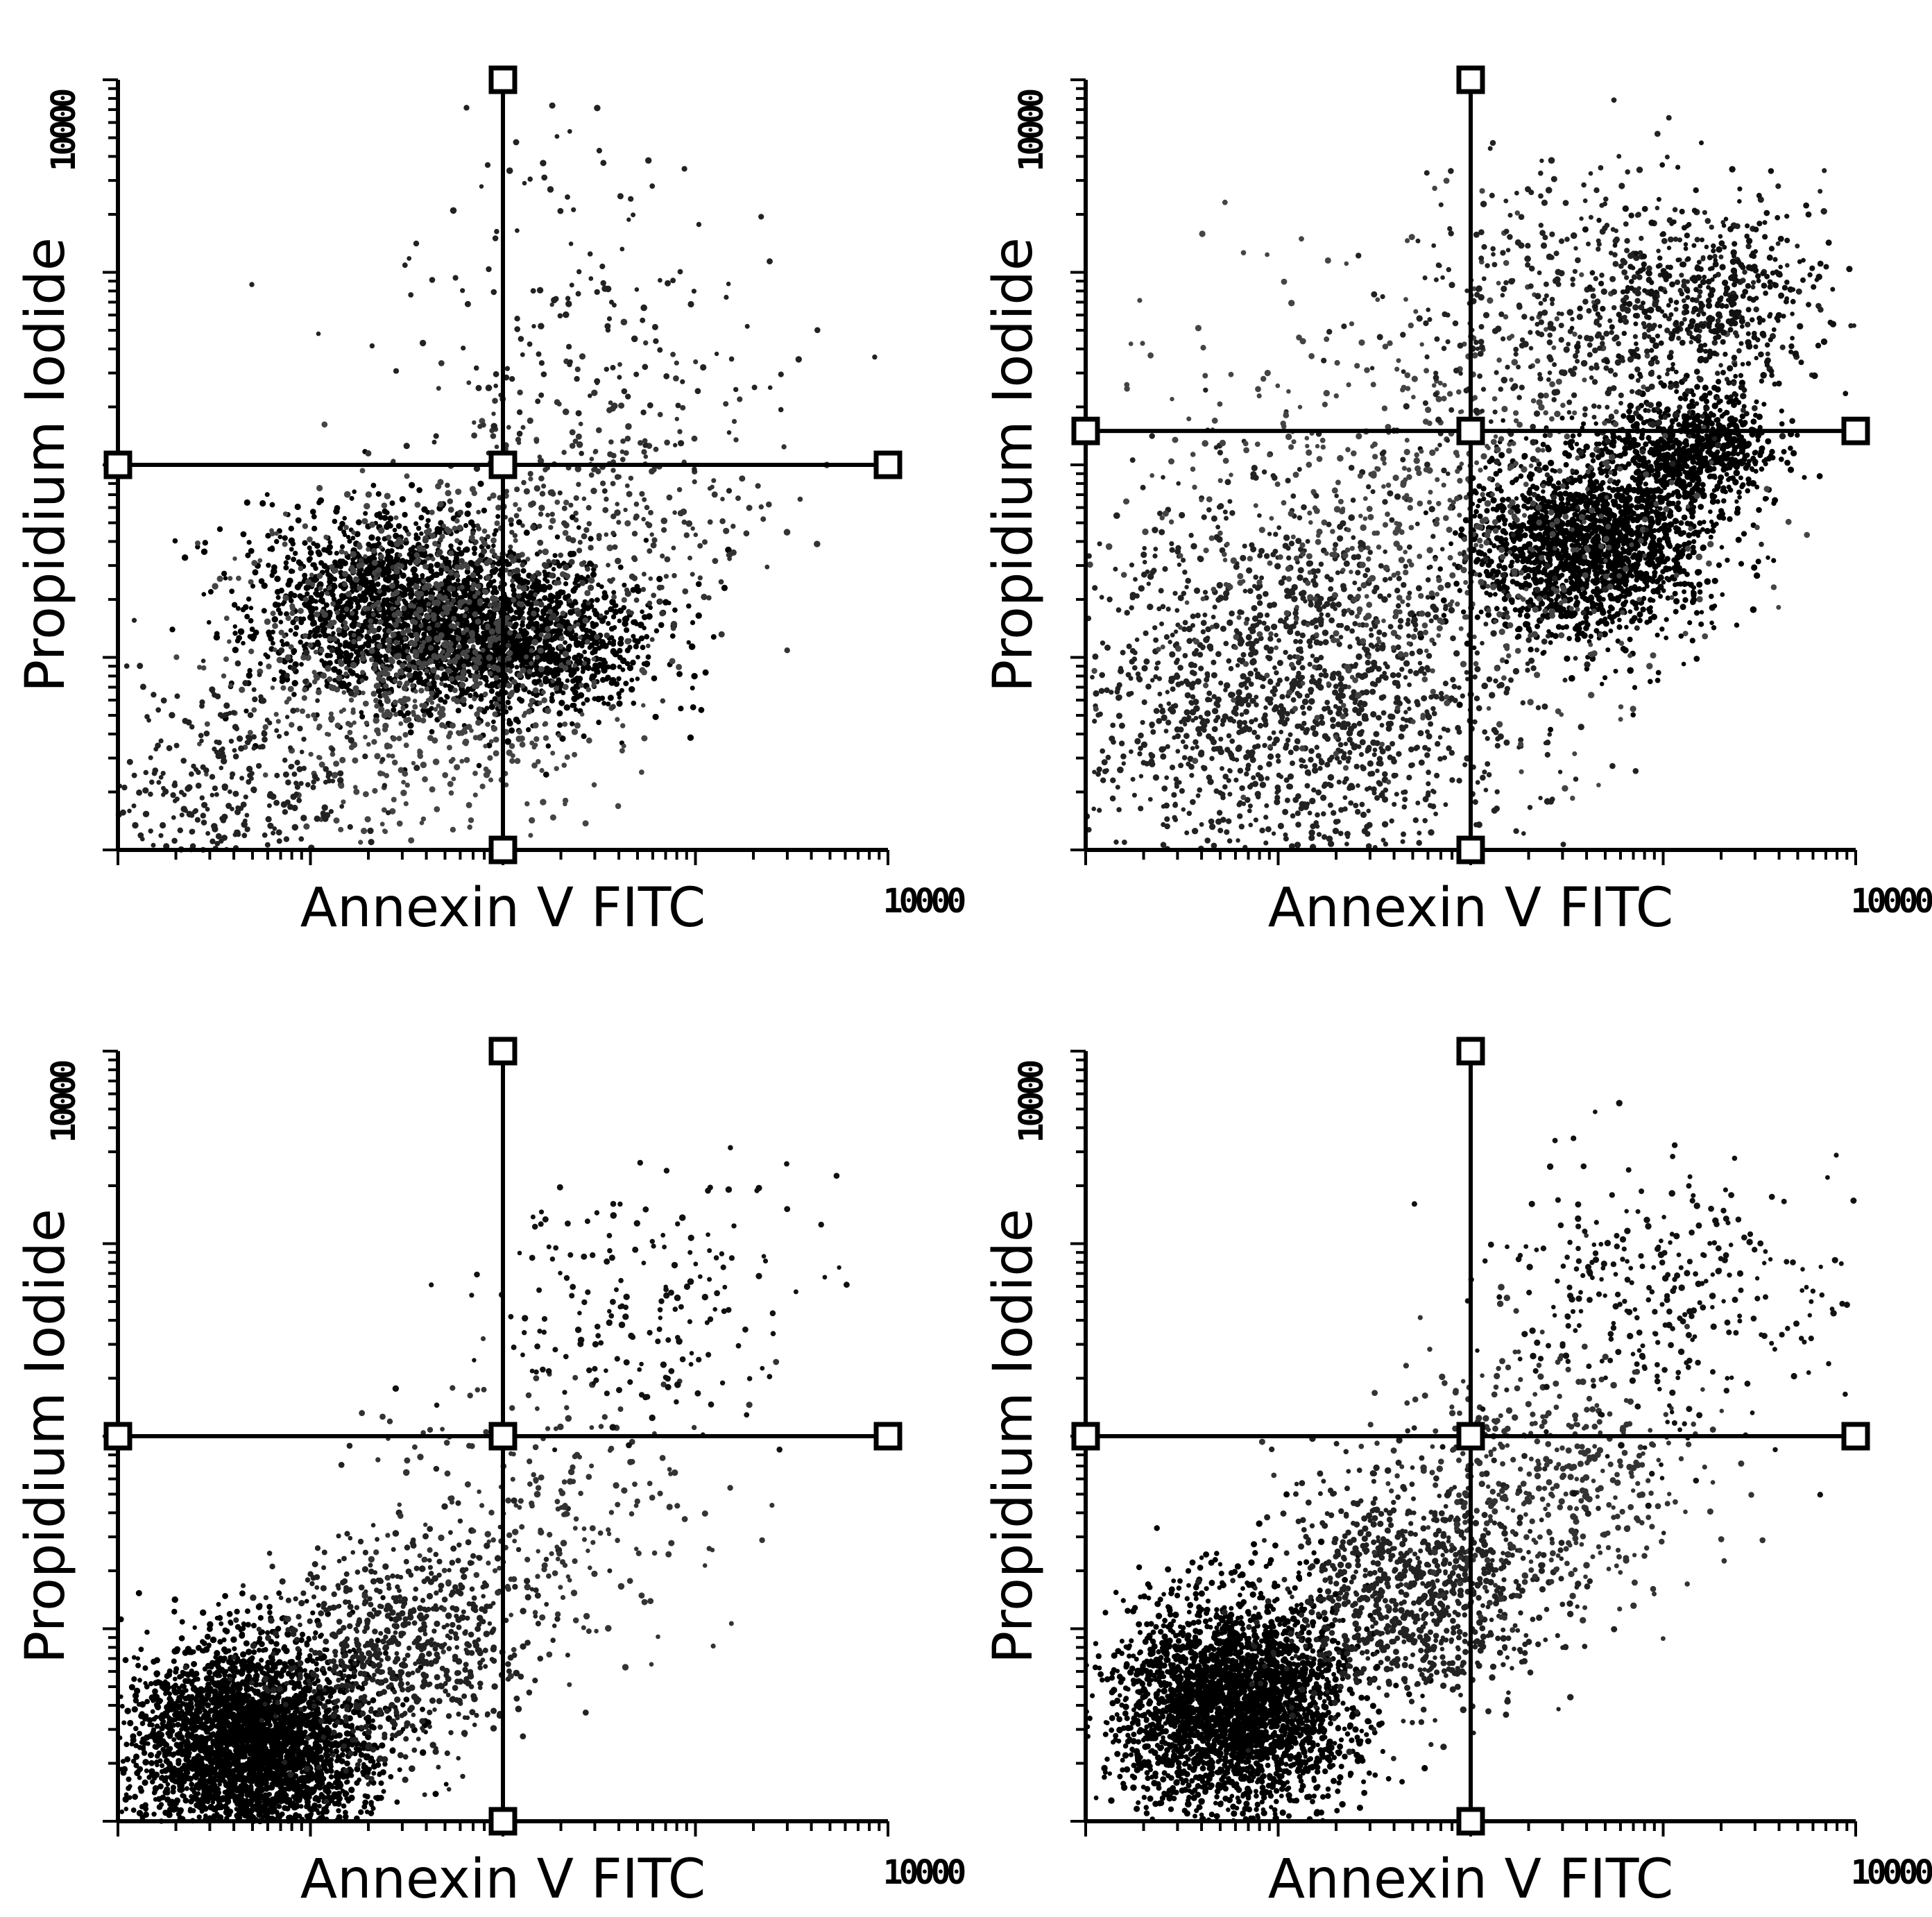 This screenshot has width=1932, height=1917. I want to click on gate-handle-left, so click(117, 464).